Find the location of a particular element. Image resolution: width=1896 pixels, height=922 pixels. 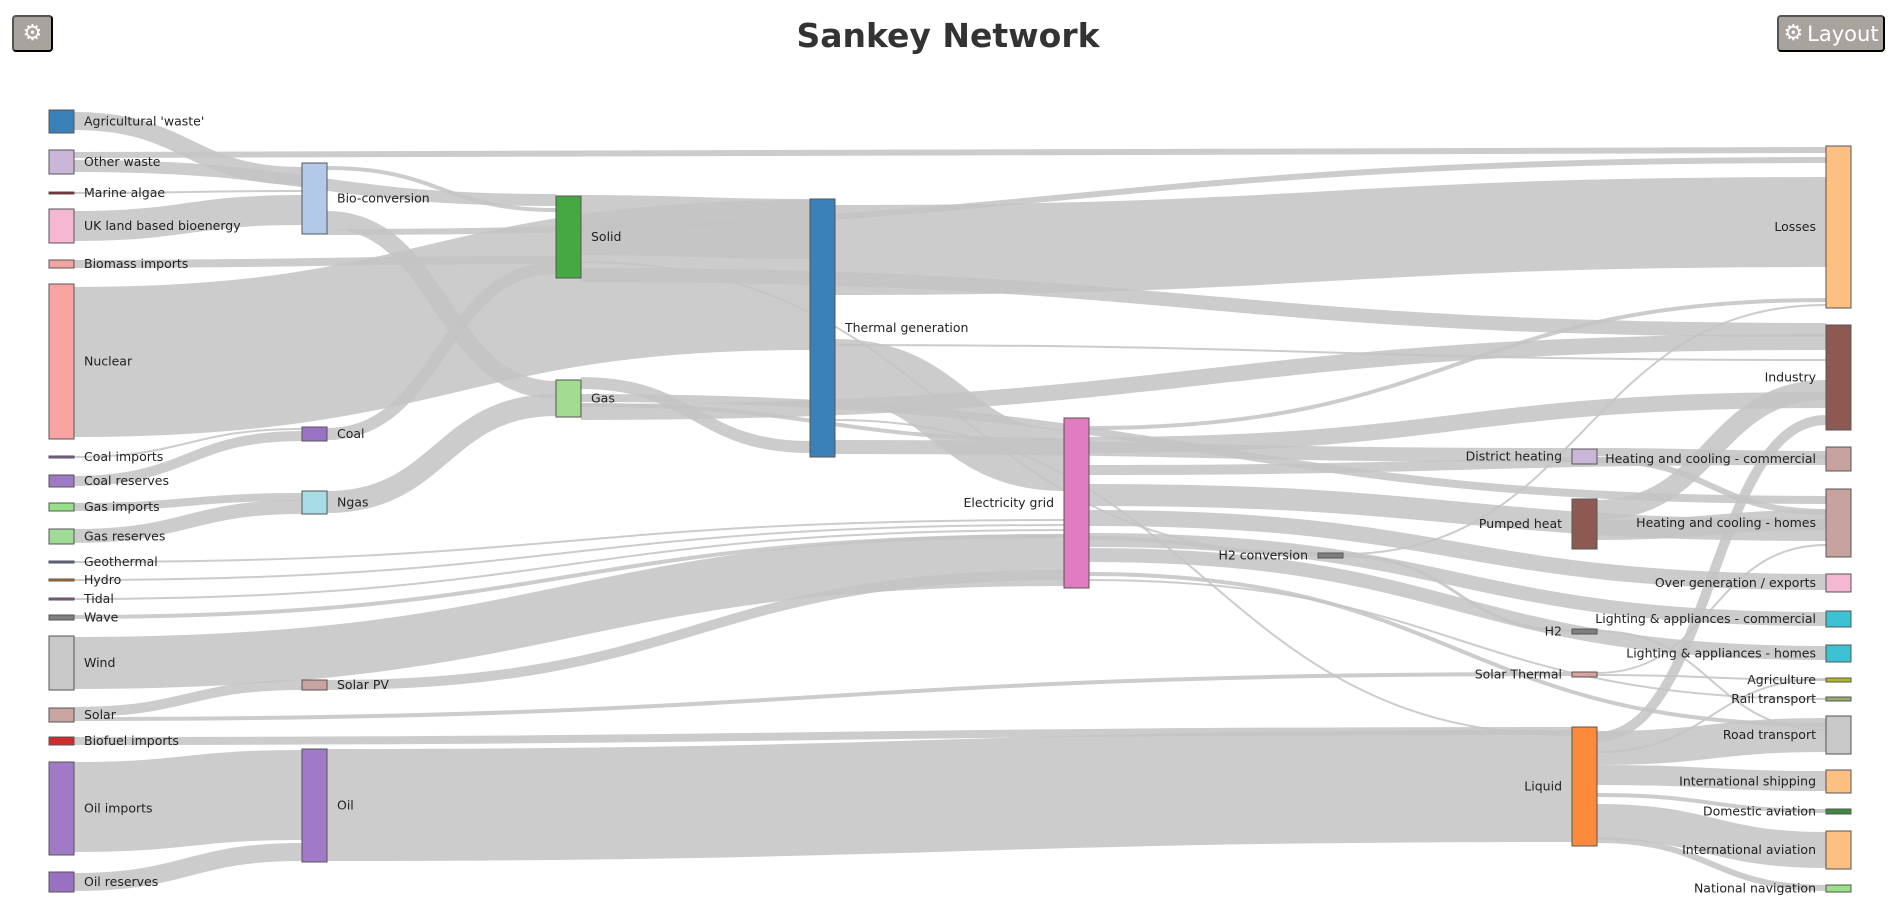

node-intship is located at coordinates (1838, 781).